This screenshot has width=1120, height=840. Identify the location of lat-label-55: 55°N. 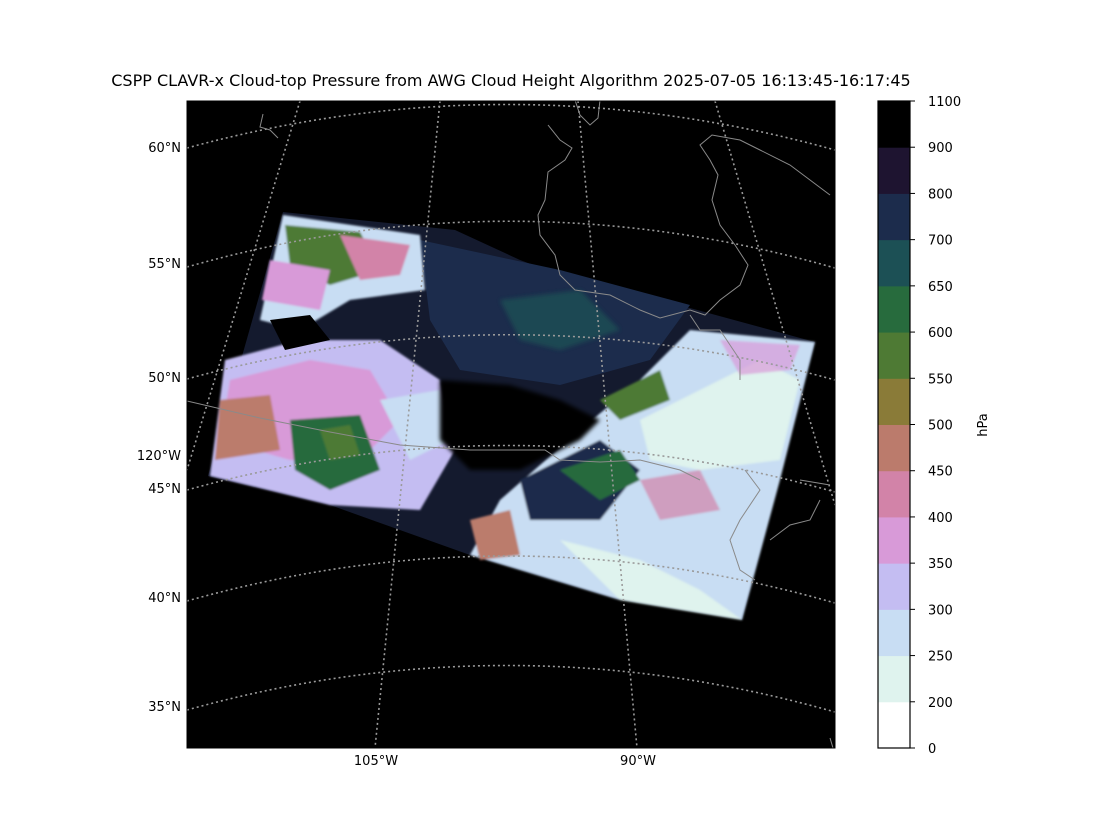
(164, 264).